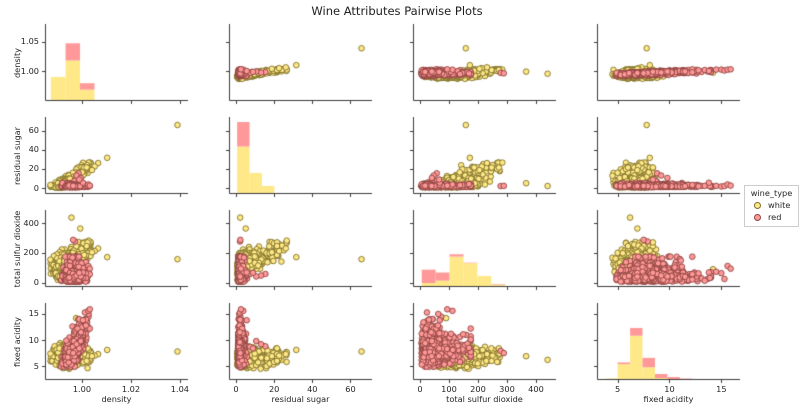 Image resolution: width=800 pixels, height=407 pixels. I want to click on legend-item-white: white, so click(771, 205).